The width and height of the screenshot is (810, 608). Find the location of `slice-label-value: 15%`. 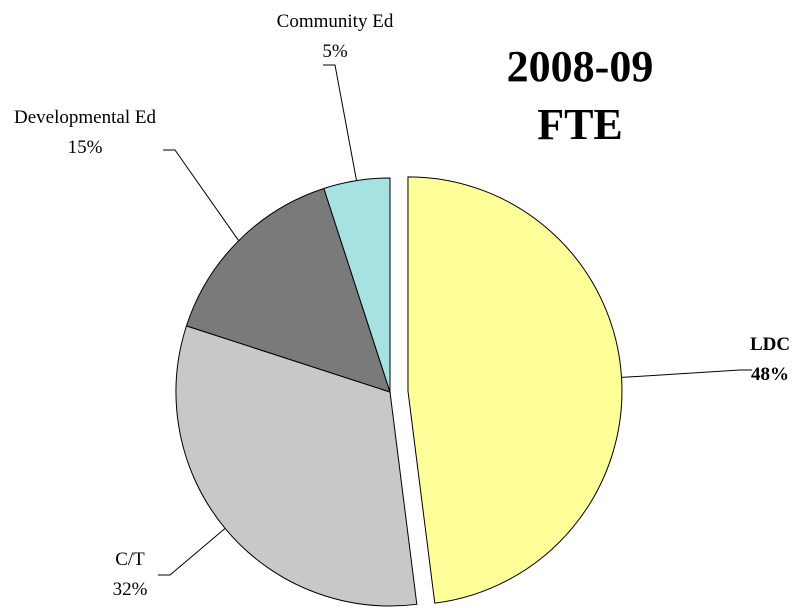

slice-label-value: 15% is located at coordinates (85, 147).